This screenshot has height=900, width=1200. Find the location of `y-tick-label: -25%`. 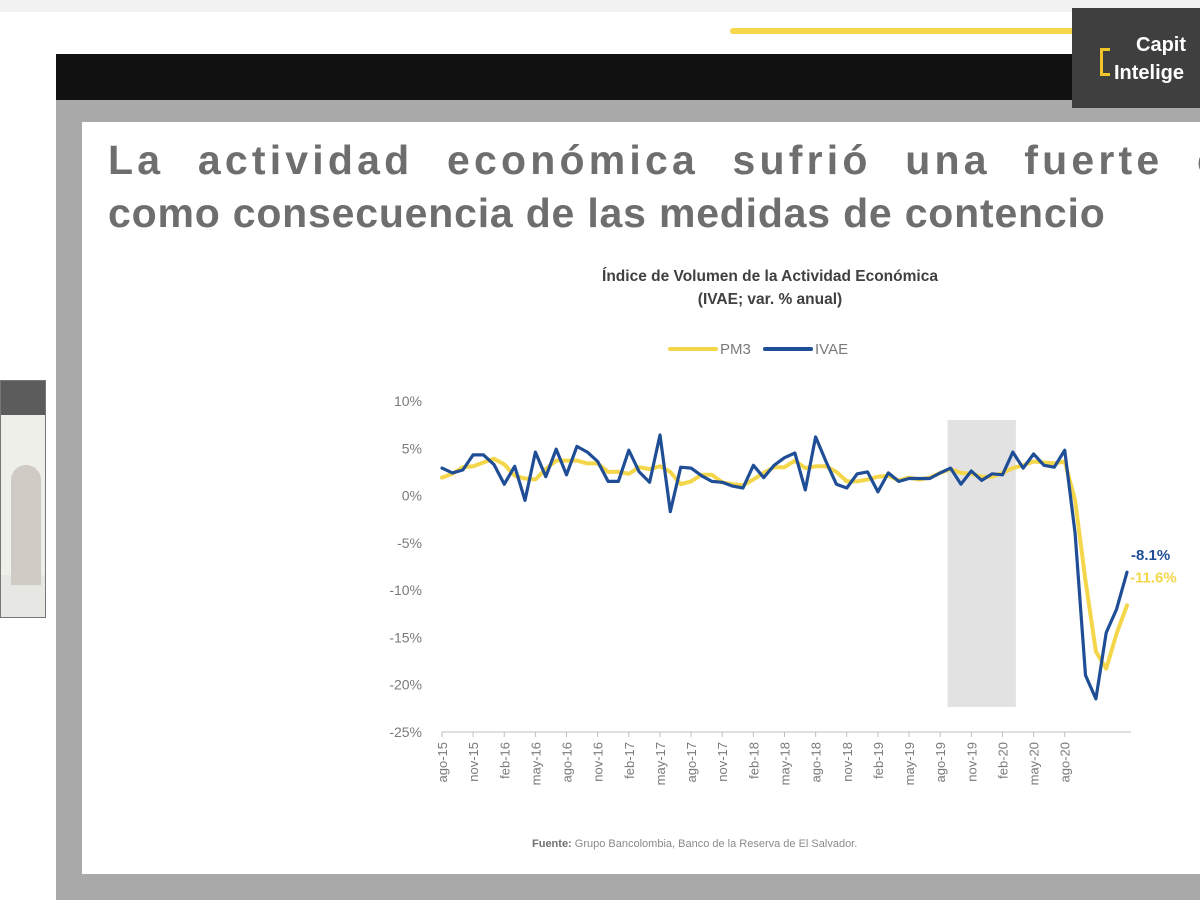

y-tick-label: -25% is located at coordinates (405, 732).